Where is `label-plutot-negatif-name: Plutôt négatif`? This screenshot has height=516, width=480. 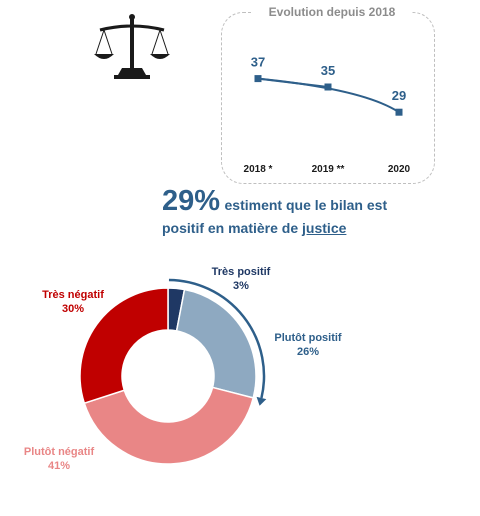
label-plutot-negatif-name: Plutôt négatif is located at coordinates (59, 452).